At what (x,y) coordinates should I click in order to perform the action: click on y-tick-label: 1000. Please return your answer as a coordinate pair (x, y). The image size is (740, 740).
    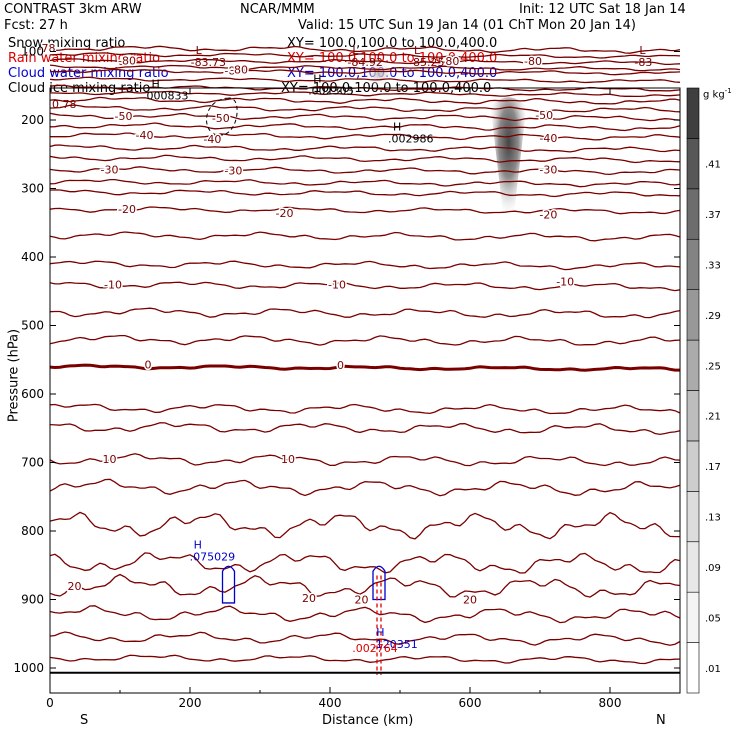
    Looking at the image, I should click on (28, 668).